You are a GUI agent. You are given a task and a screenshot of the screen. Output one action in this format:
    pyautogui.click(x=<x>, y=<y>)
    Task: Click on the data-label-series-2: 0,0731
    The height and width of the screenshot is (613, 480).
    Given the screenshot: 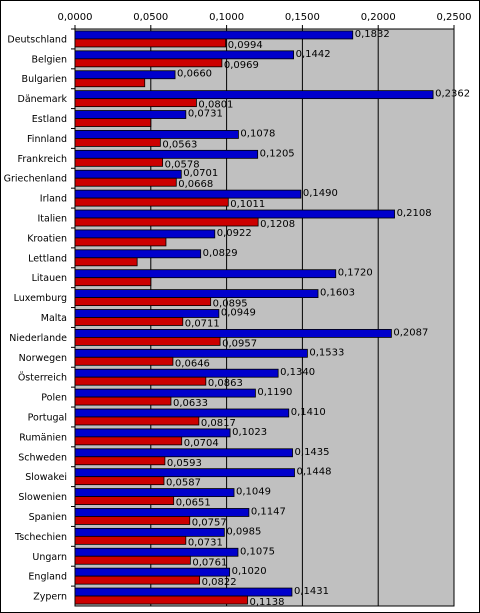 What is the action you would take?
    pyautogui.click(x=205, y=542)
    